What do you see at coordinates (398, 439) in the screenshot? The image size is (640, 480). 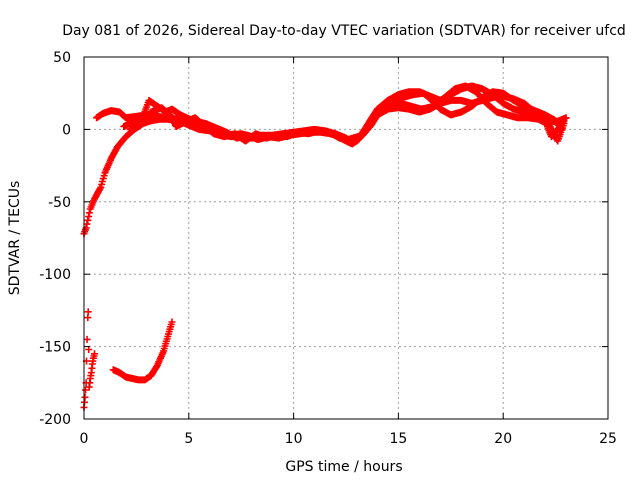 I see `x-tick-label: 15` at bounding box center [398, 439].